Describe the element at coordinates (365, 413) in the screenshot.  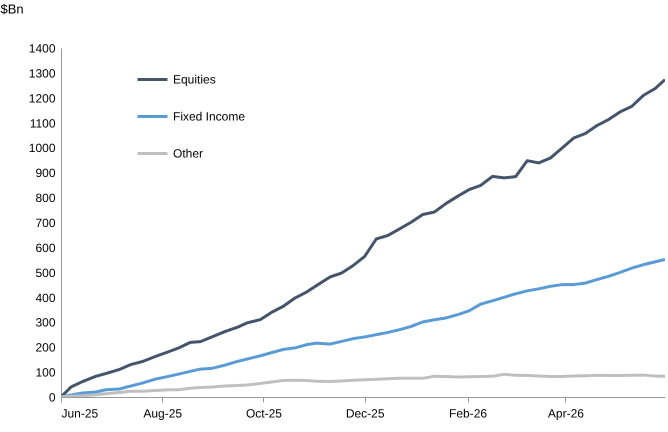
I see `x-tick-label: Dec-25` at that location.